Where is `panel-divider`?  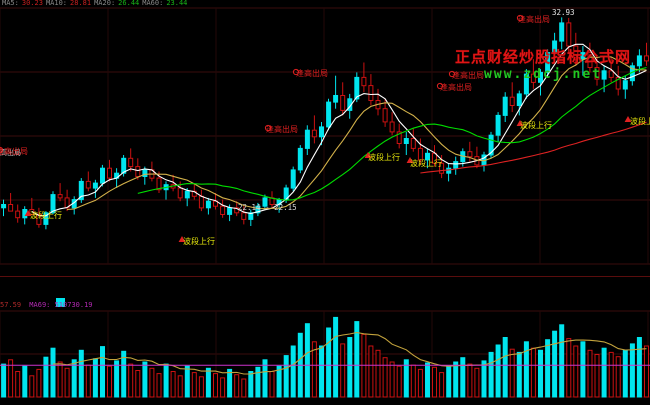
panel-divider is located at coordinates (325, 276).